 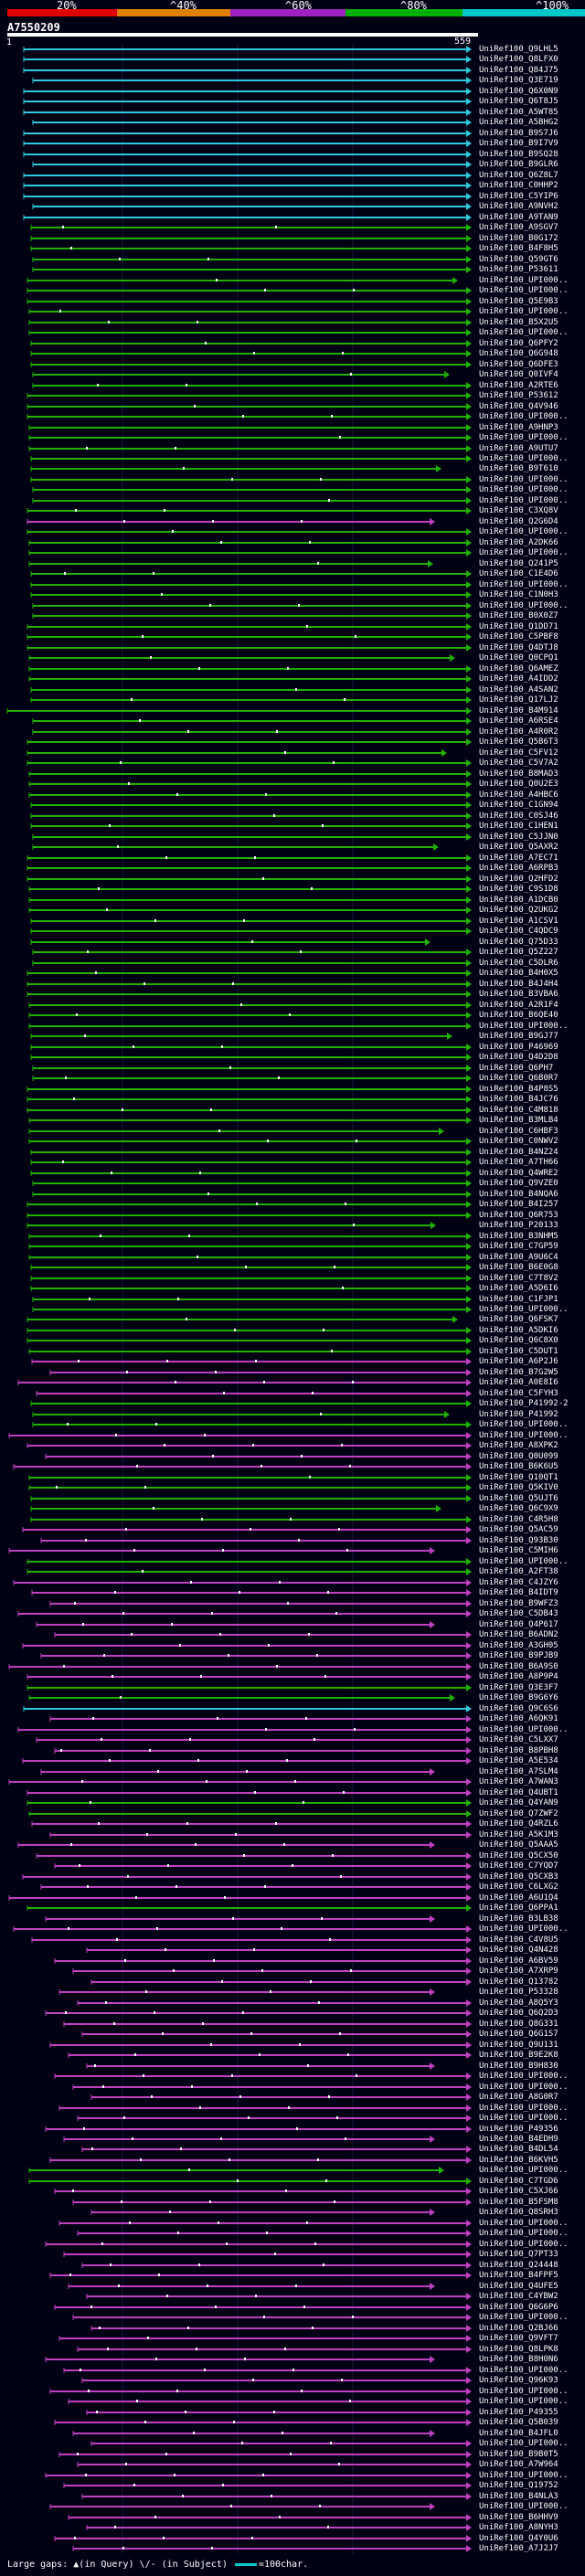 I want to click on hit-label: UniRef100_Q6G1S7, so click(x=518, y=2034).